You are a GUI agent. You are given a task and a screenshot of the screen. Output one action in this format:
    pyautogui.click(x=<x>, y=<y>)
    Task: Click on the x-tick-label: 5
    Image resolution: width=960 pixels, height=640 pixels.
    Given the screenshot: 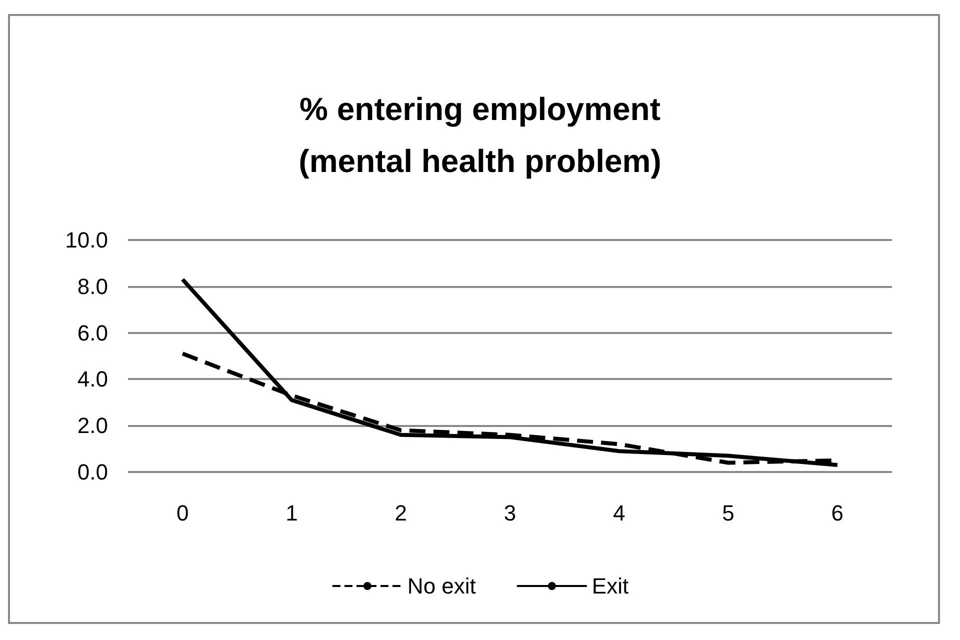 What is the action you would take?
    pyautogui.click(x=728, y=513)
    